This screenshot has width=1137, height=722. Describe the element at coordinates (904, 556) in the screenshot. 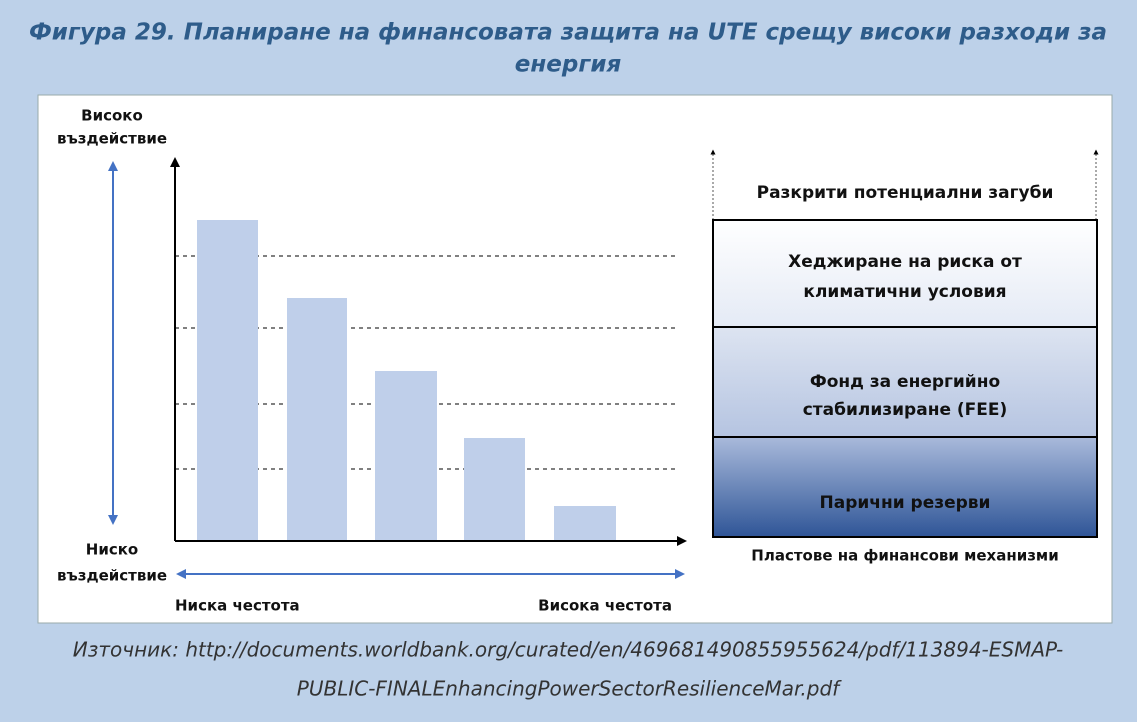

I see `bottom-label: Пластове на финансови механизми` at that location.